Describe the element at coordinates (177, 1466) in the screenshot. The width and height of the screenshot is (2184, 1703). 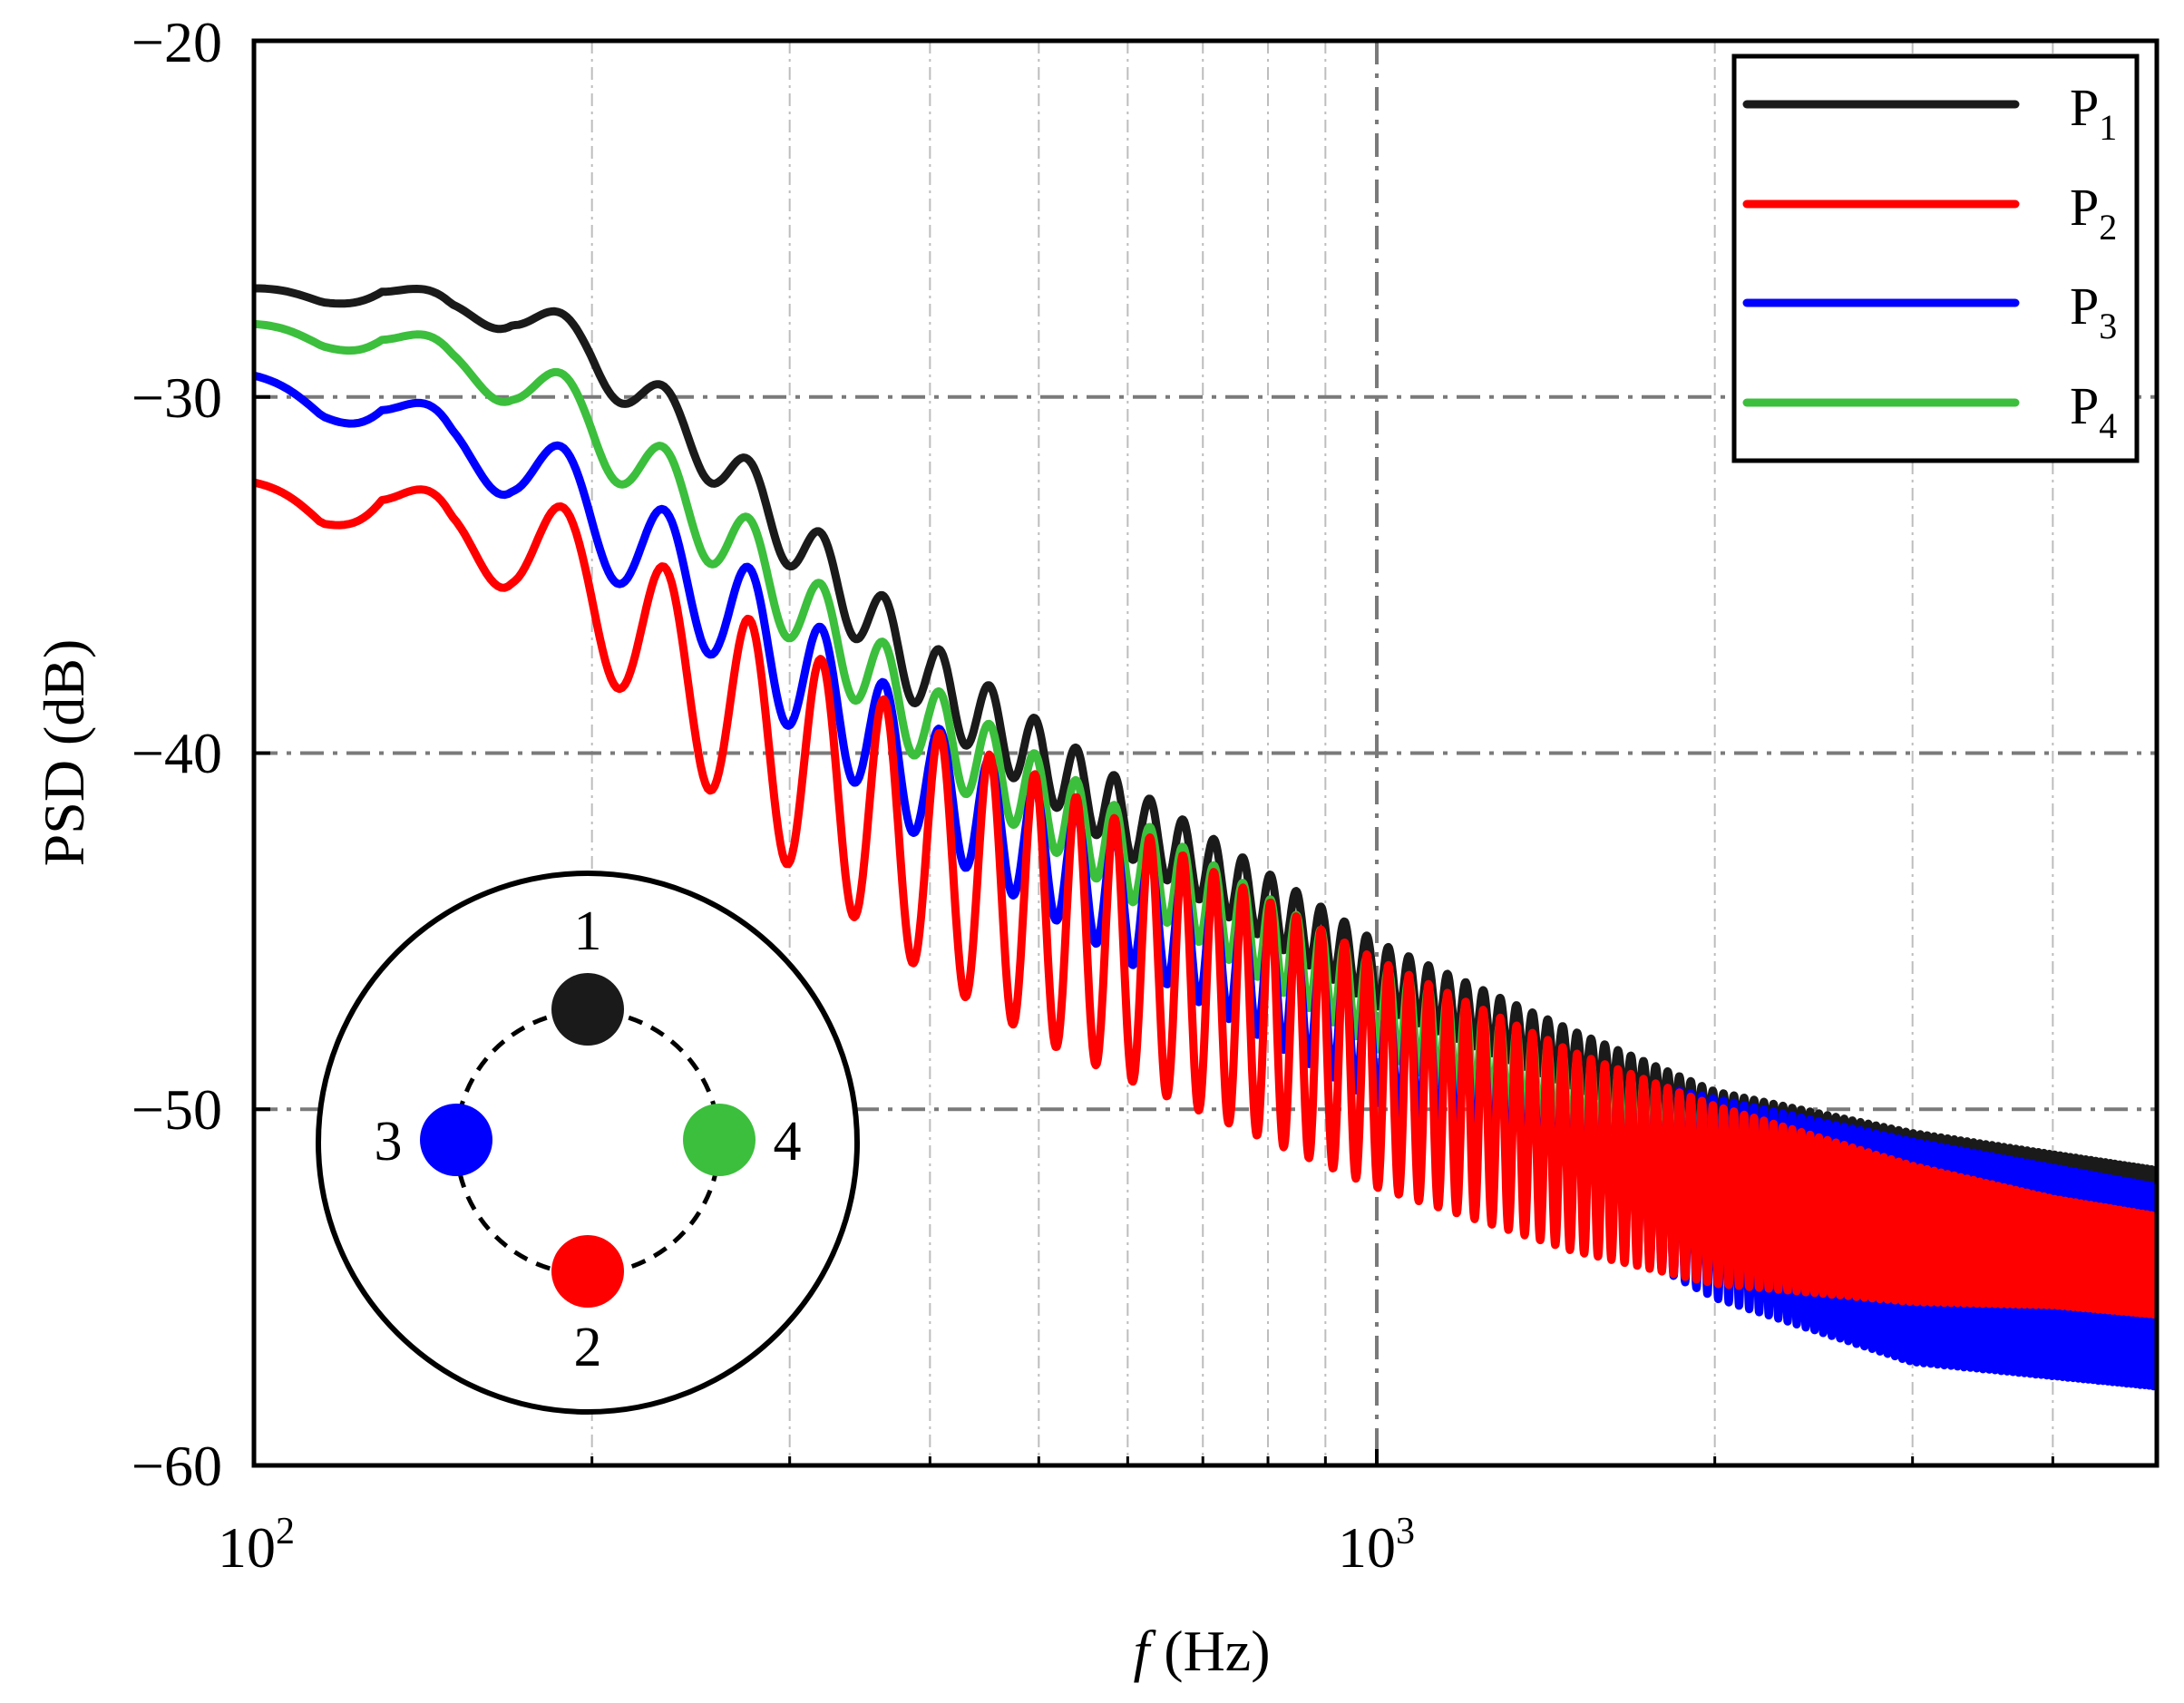
I see `y-tick-label: −60` at that location.